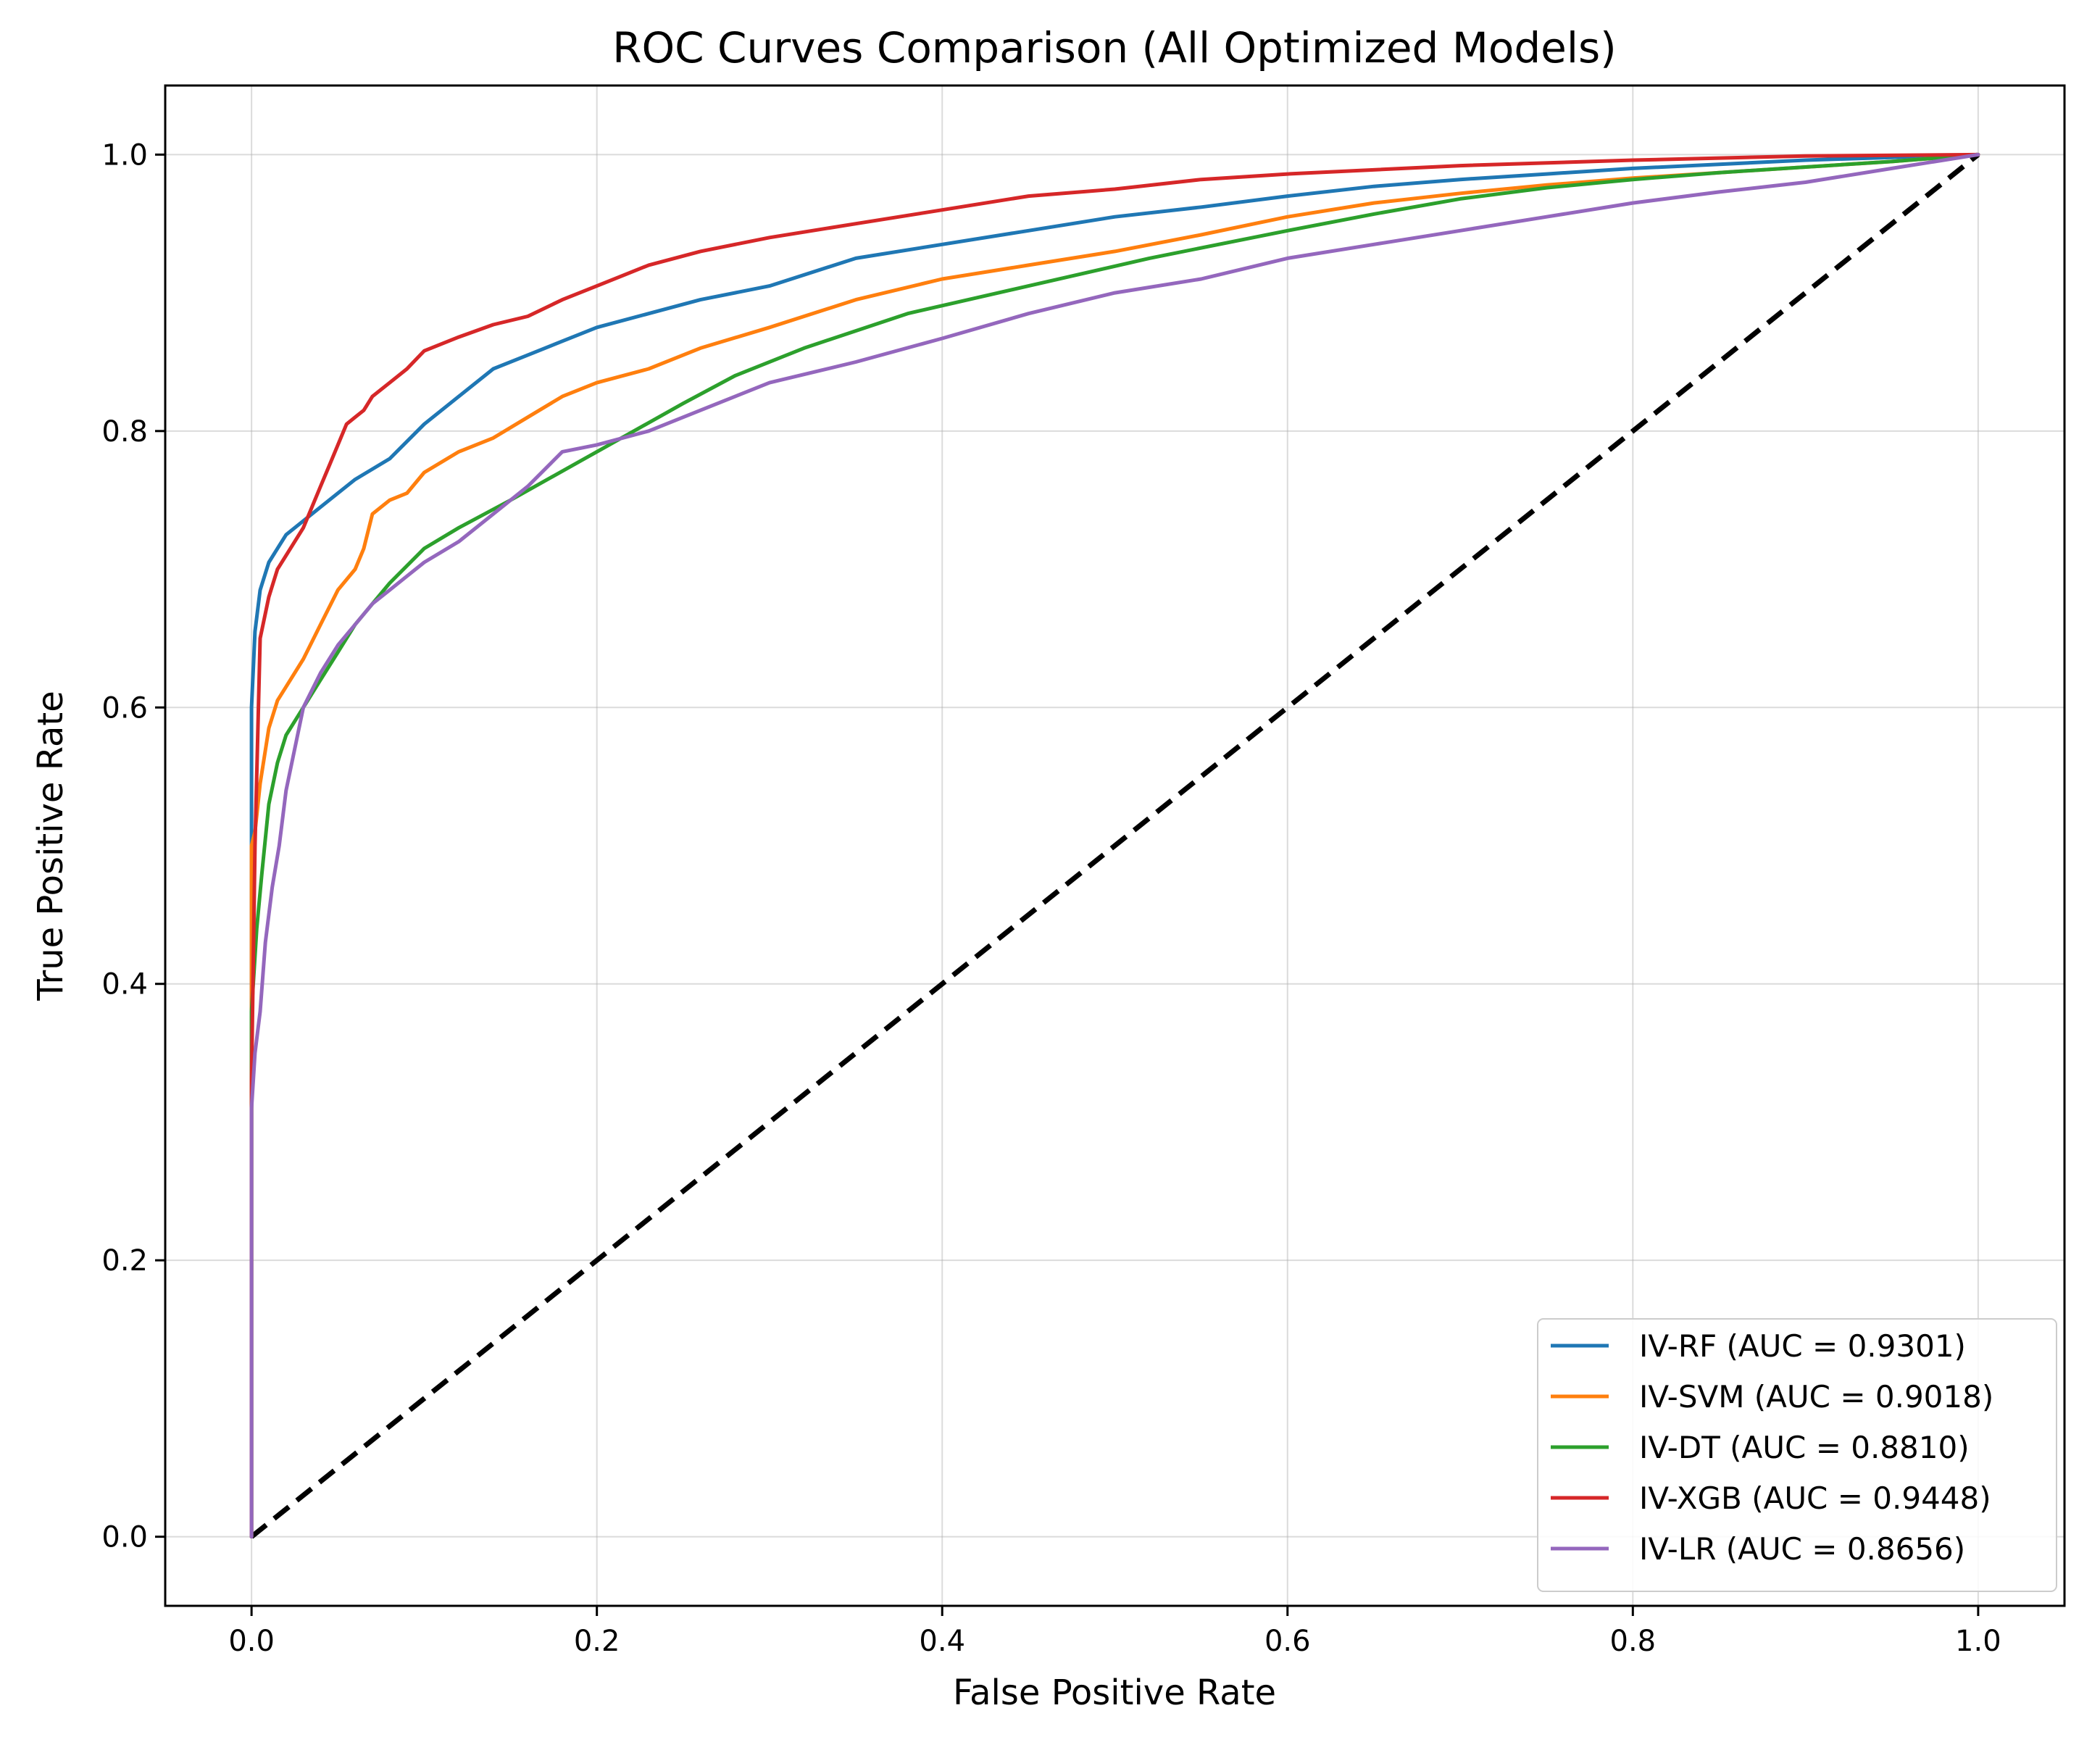 This screenshot has height=1737, width=2100. Describe the element at coordinates (1978, 1641) in the screenshot. I see `x-tick-label: 1.0` at that location.